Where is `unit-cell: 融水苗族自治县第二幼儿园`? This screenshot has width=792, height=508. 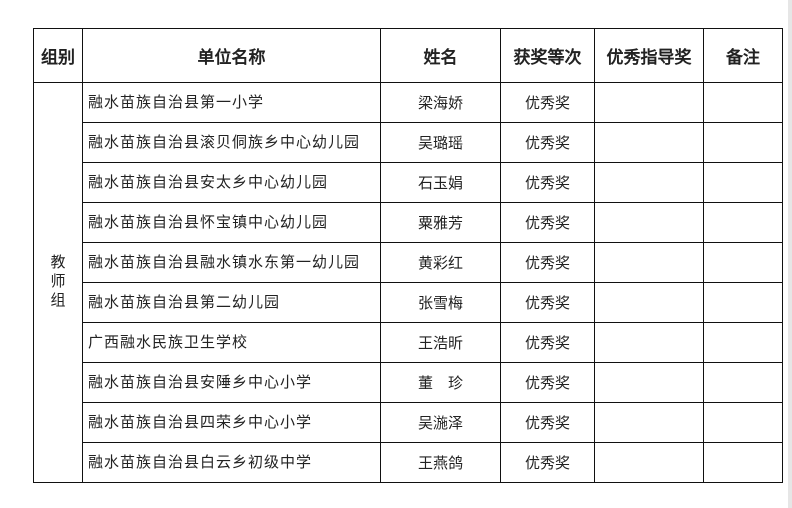 unit-cell: 融水苗族自治县第二幼儿园 is located at coordinates (231, 302).